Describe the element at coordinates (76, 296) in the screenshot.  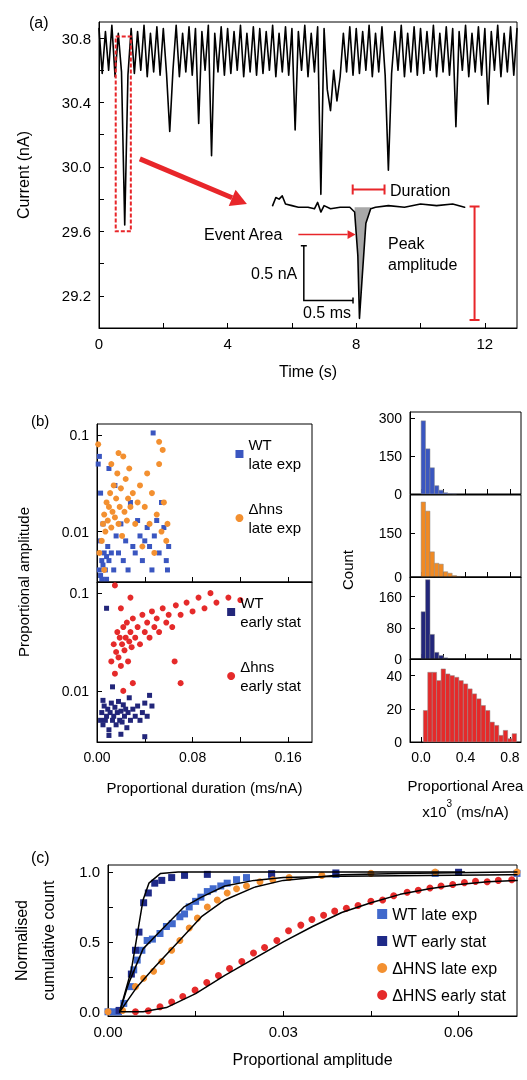
I see `y-tick-label: 29.2` at that location.